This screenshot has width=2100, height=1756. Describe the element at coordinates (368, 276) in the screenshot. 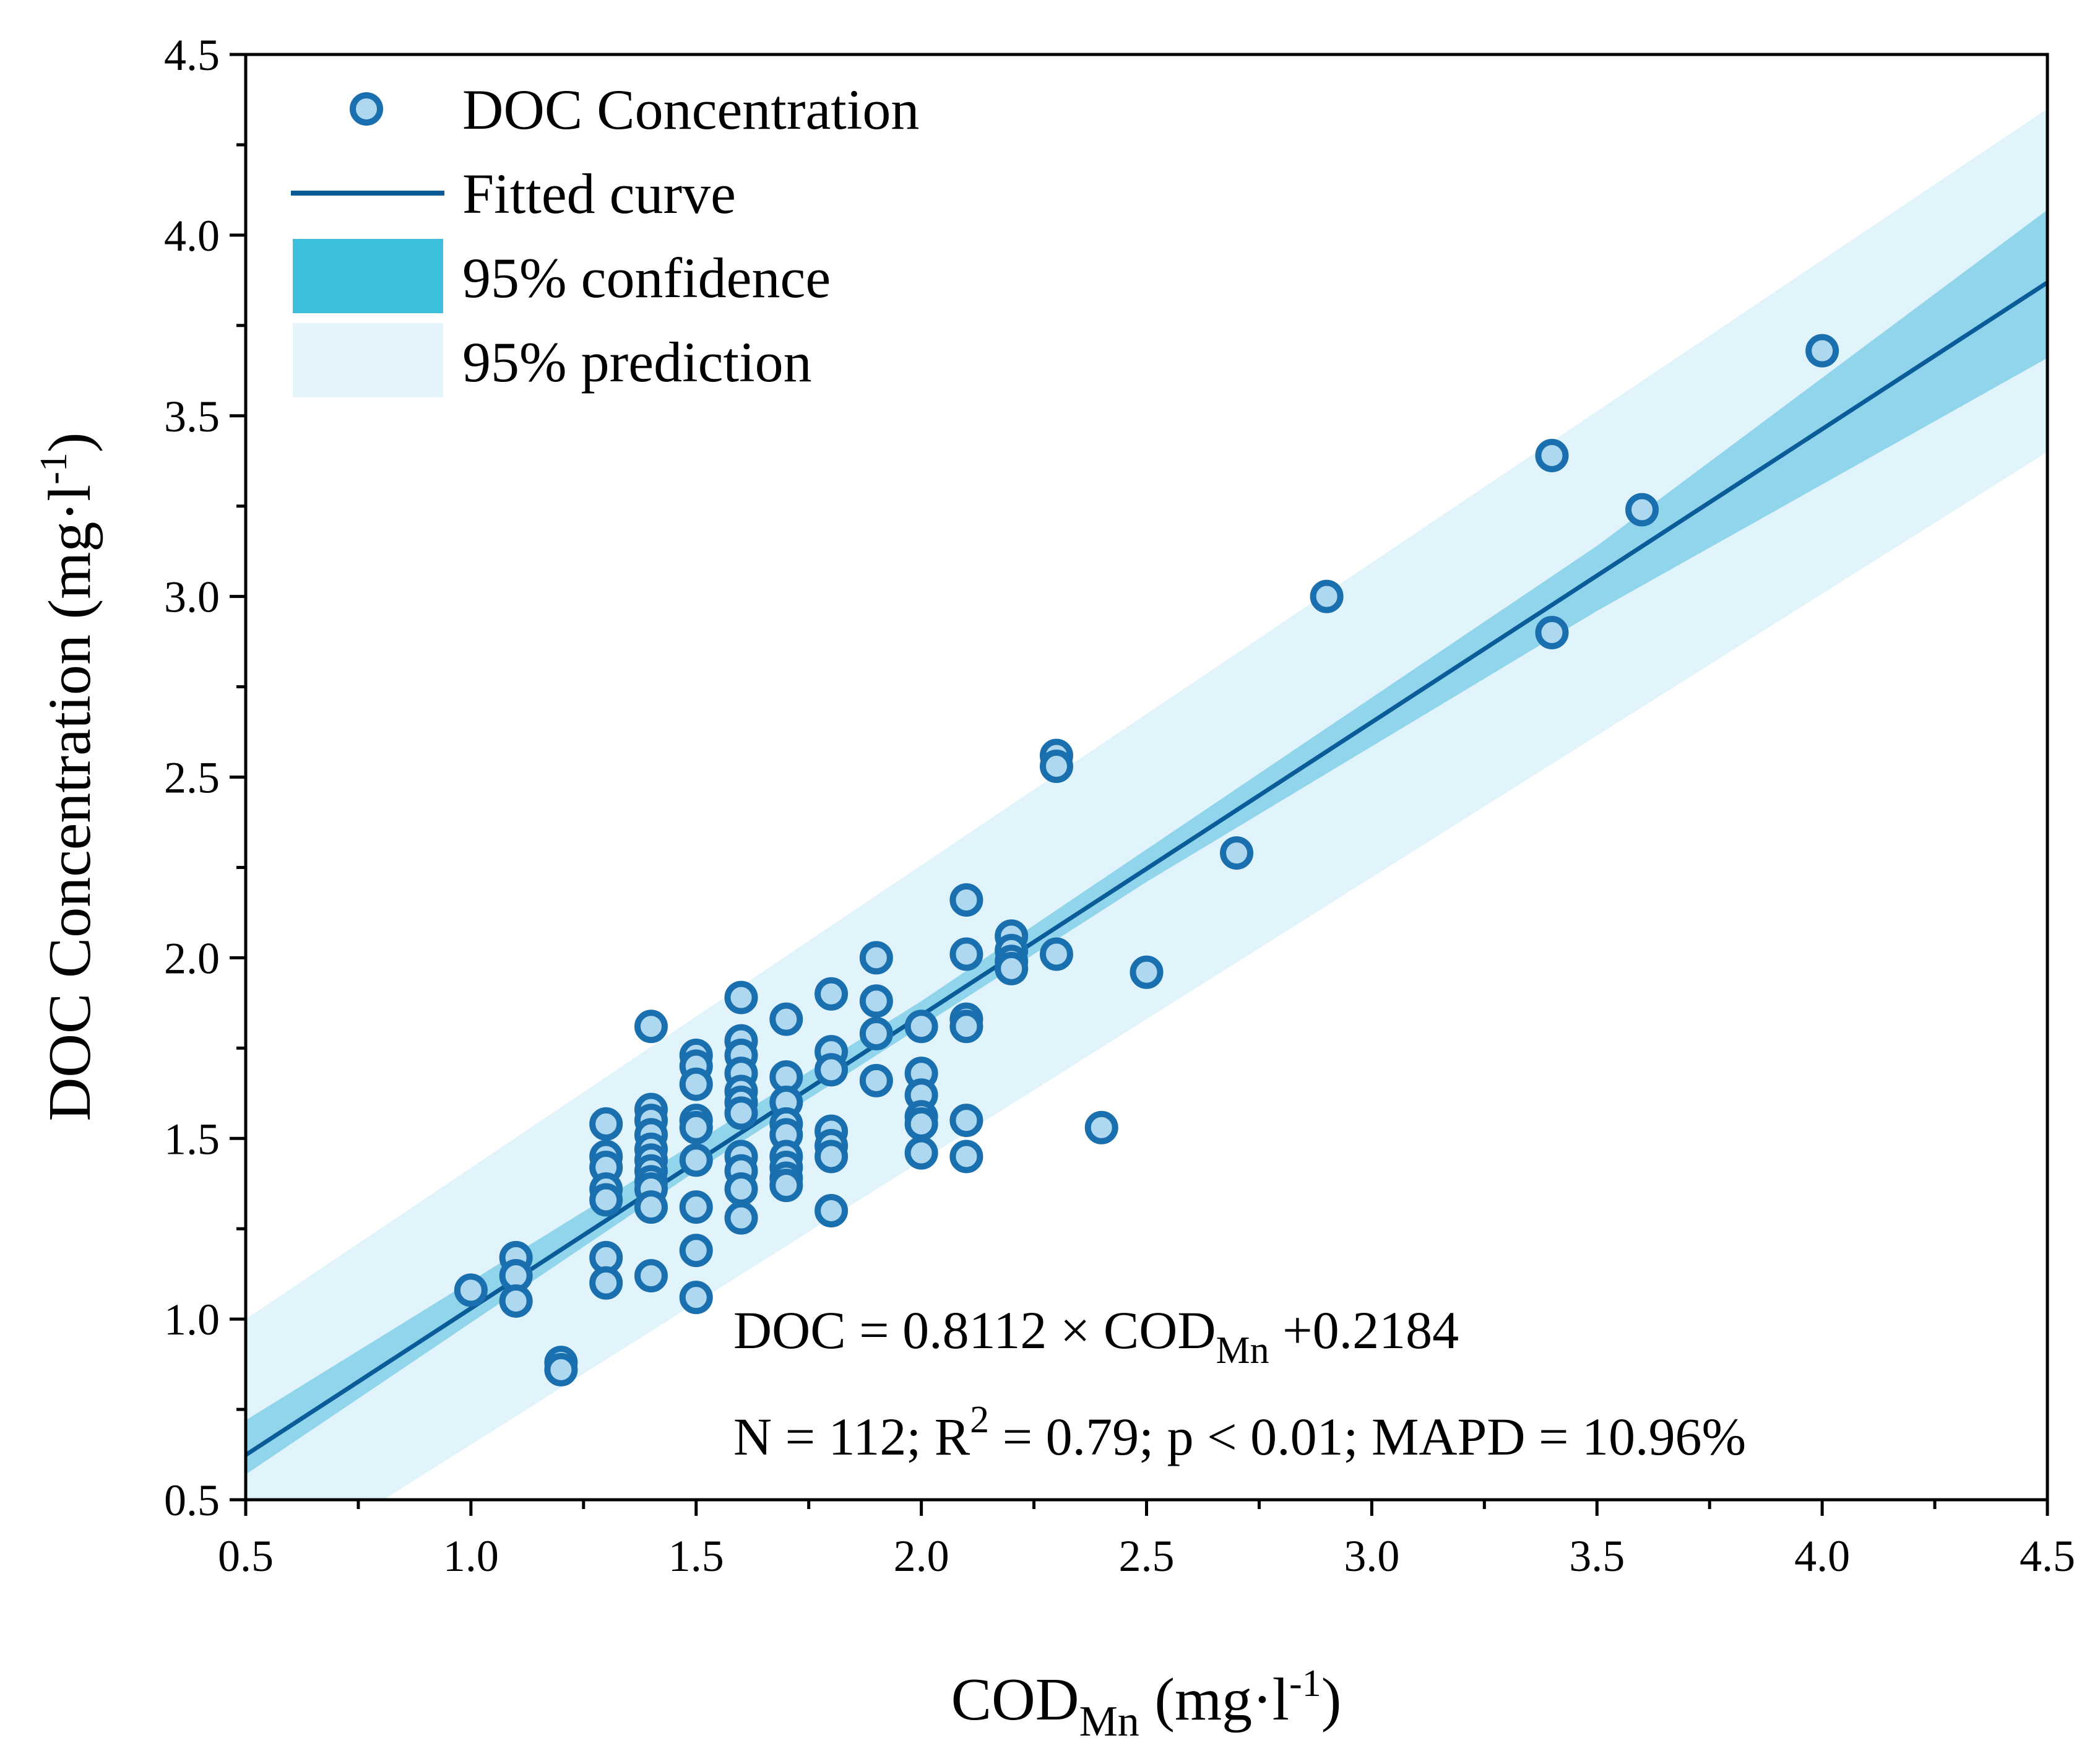

I see `legend-confidence-swatch` at that location.